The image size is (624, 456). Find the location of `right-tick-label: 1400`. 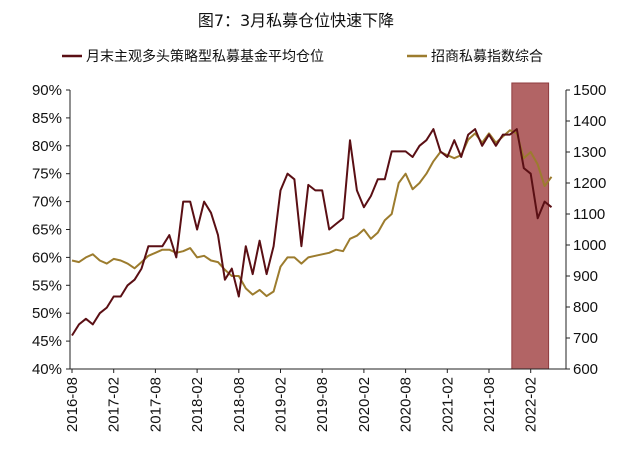

right-tick-label: 1400 is located at coordinates (589, 121).